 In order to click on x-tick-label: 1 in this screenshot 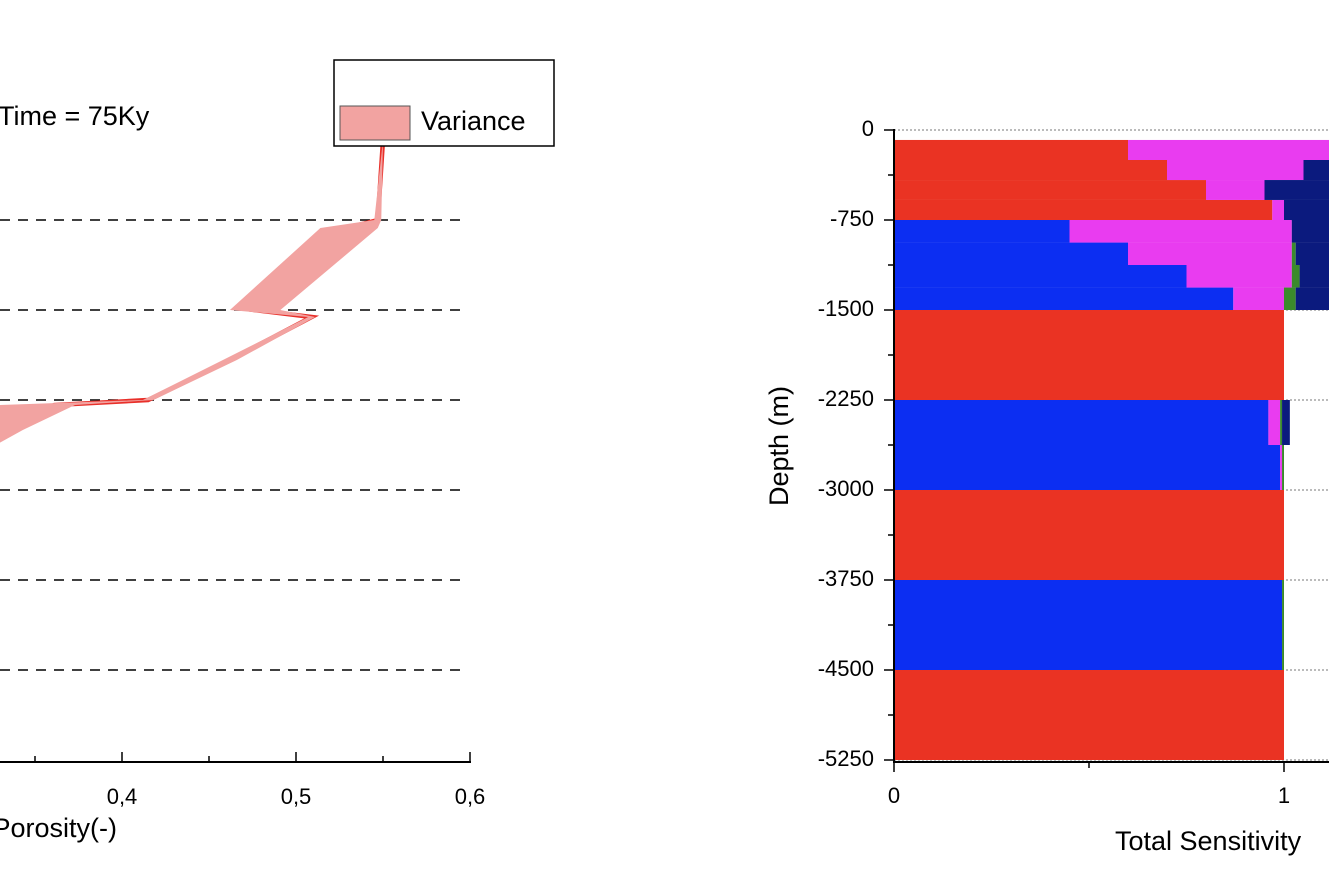, I will do `click(1284, 795)`.